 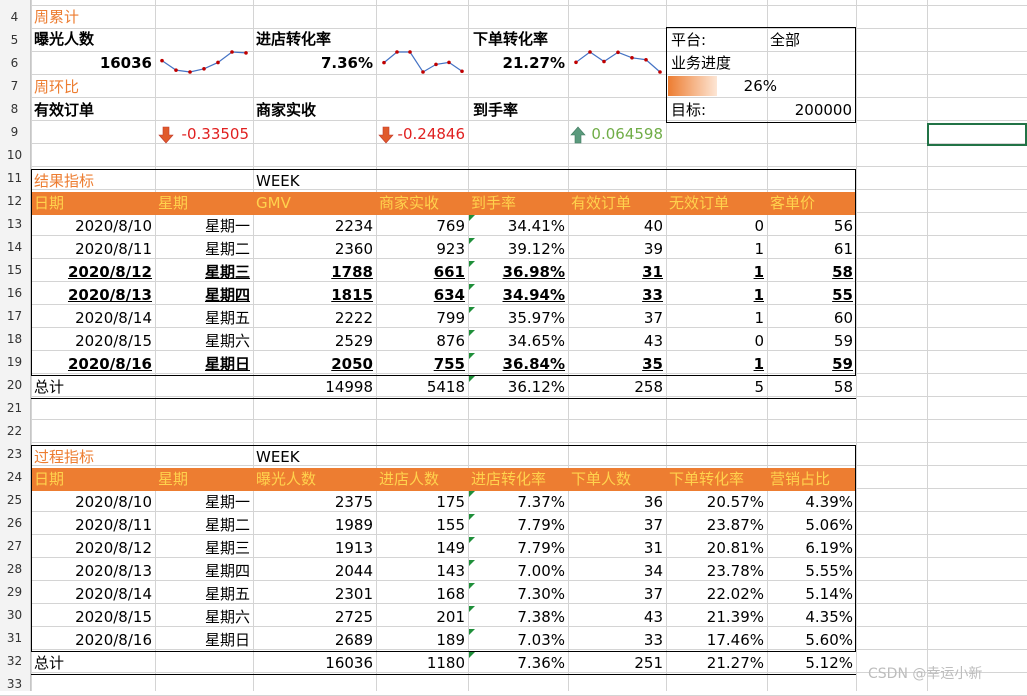 I want to click on column-header: 进店人数, so click(x=409, y=479).